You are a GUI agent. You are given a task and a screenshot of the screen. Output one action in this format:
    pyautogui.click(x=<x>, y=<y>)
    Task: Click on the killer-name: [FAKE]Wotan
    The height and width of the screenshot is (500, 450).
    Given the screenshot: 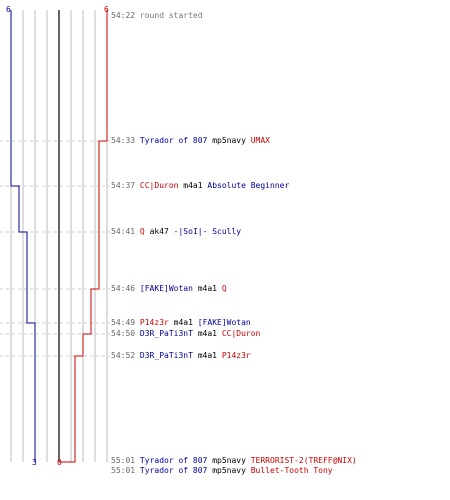 What is the action you would take?
    pyautogui.click(x=166, y=288)
    